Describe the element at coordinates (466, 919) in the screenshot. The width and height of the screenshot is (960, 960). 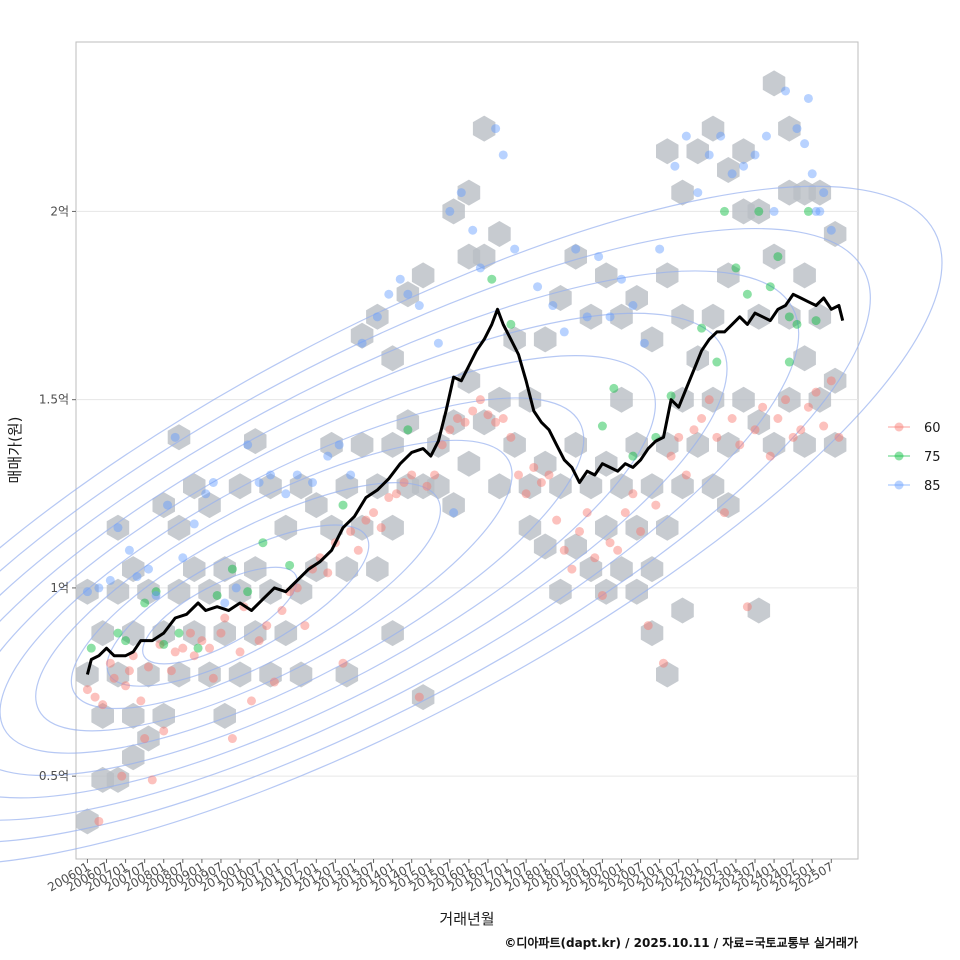
I see `x-axis-title: 거래년월` at that location.